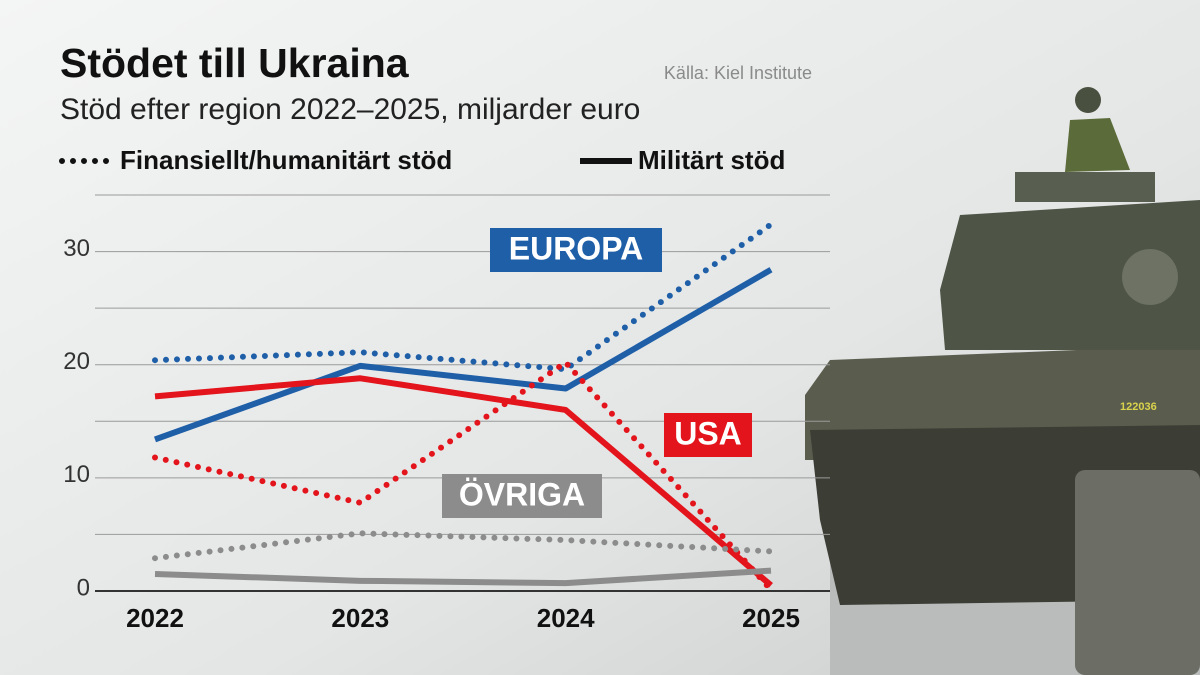 The width and height of the screenshot is (1200, 675). What do you see at coordinates (83, 587) in the screenshot?
I see `y-tick-label: 0` at bounding box center [83, 587].